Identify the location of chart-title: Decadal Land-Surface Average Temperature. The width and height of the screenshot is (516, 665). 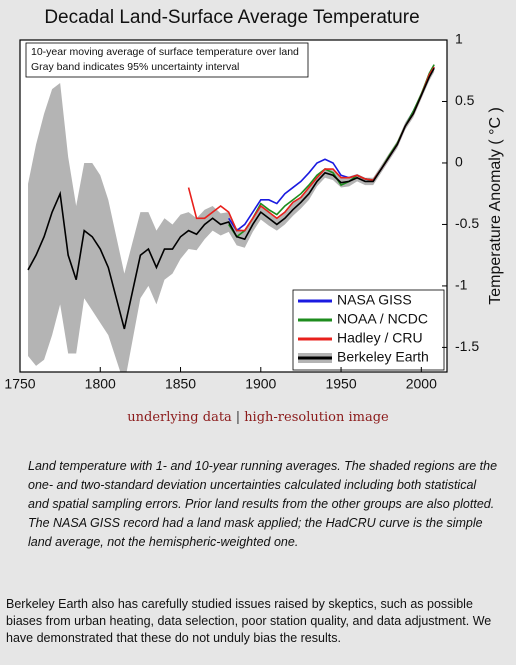
(231, 17).